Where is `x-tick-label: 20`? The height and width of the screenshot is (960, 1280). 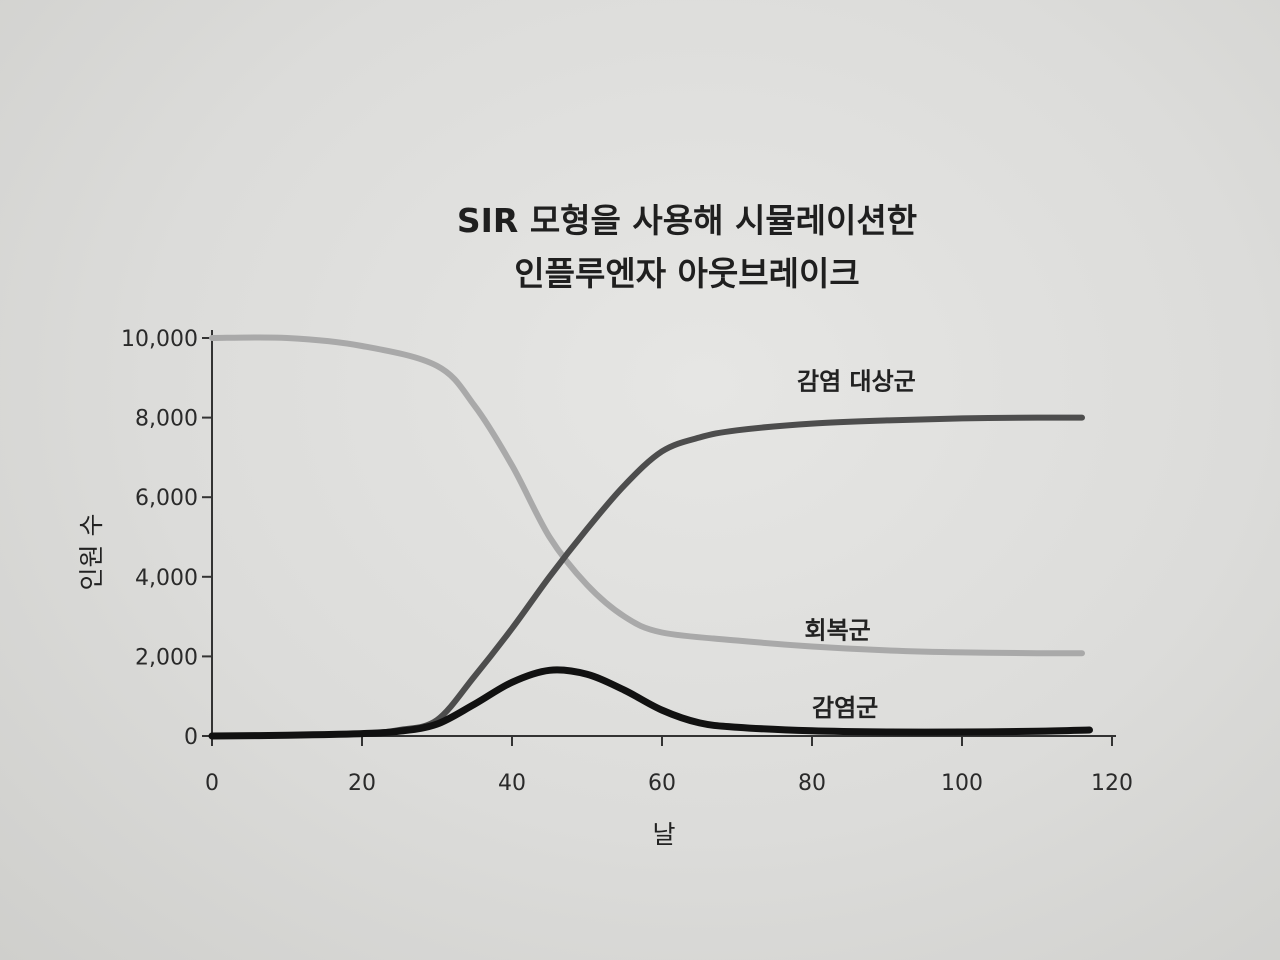
x-tick-label: 20 is located at coordinates (362, 783).